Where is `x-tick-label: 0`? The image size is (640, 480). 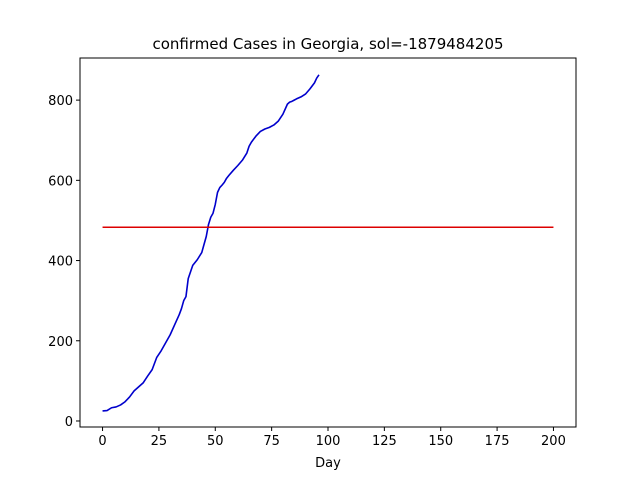
x-tick-label: 0 is located at coordinates (102, 441).